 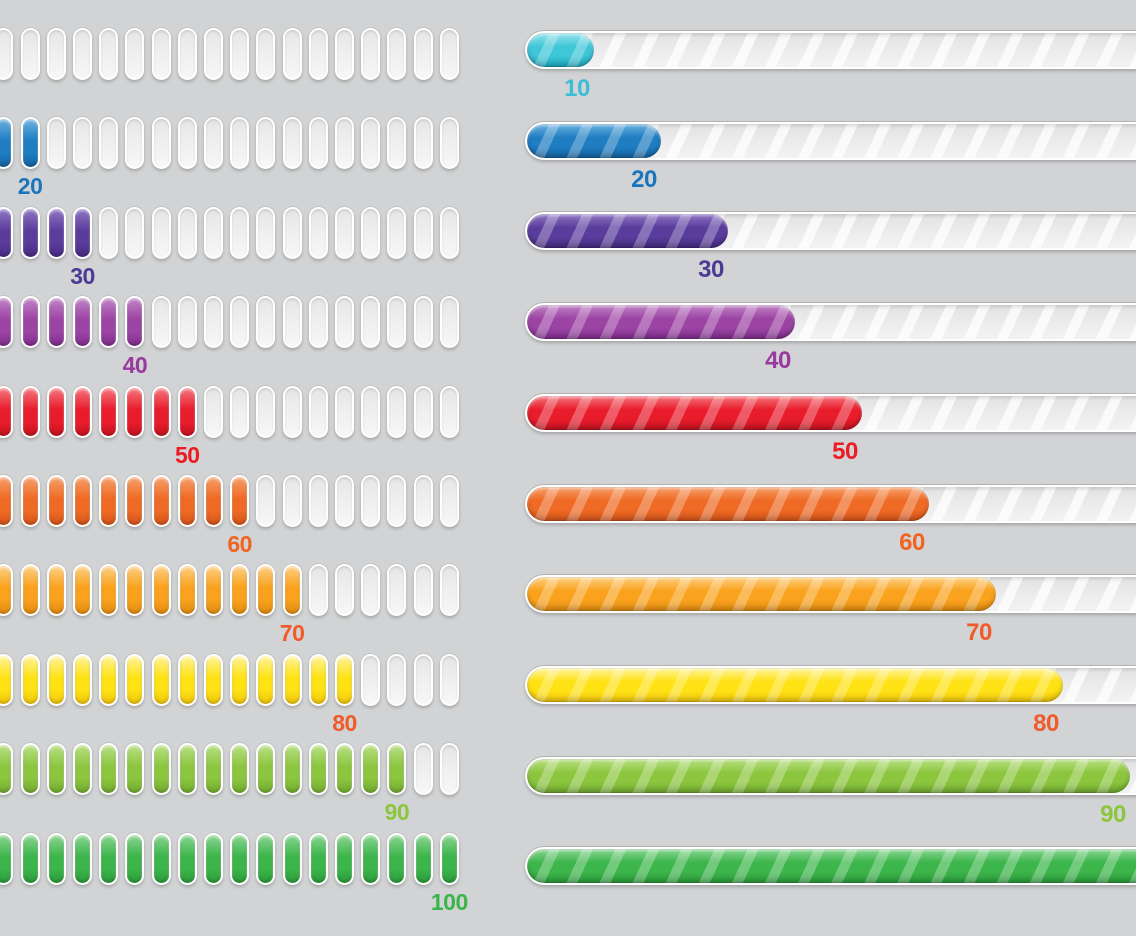 What do you see at coordinates (449, 901) in the screenshot?
I see `progress-value-label: 100` at bounding box center [449, 901].